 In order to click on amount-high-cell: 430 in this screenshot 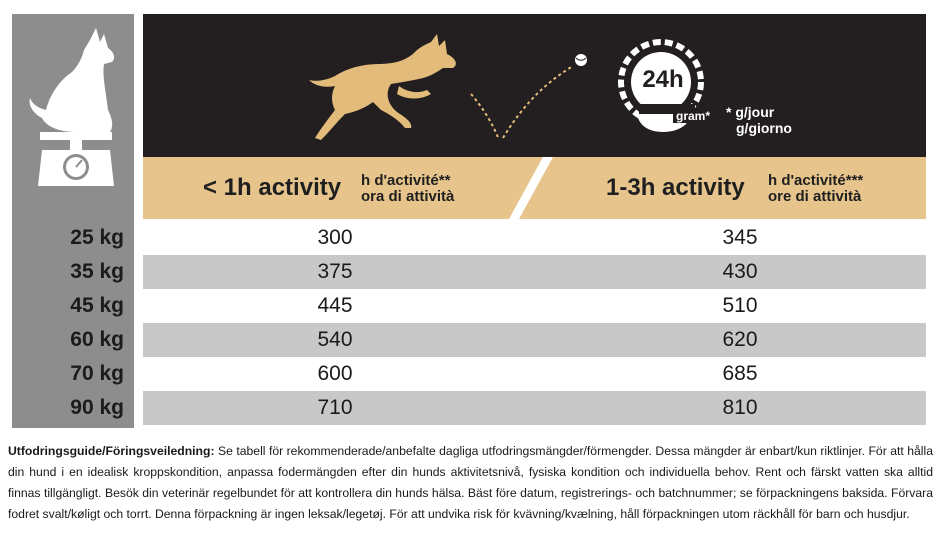, I will do `click(740, 271)`.